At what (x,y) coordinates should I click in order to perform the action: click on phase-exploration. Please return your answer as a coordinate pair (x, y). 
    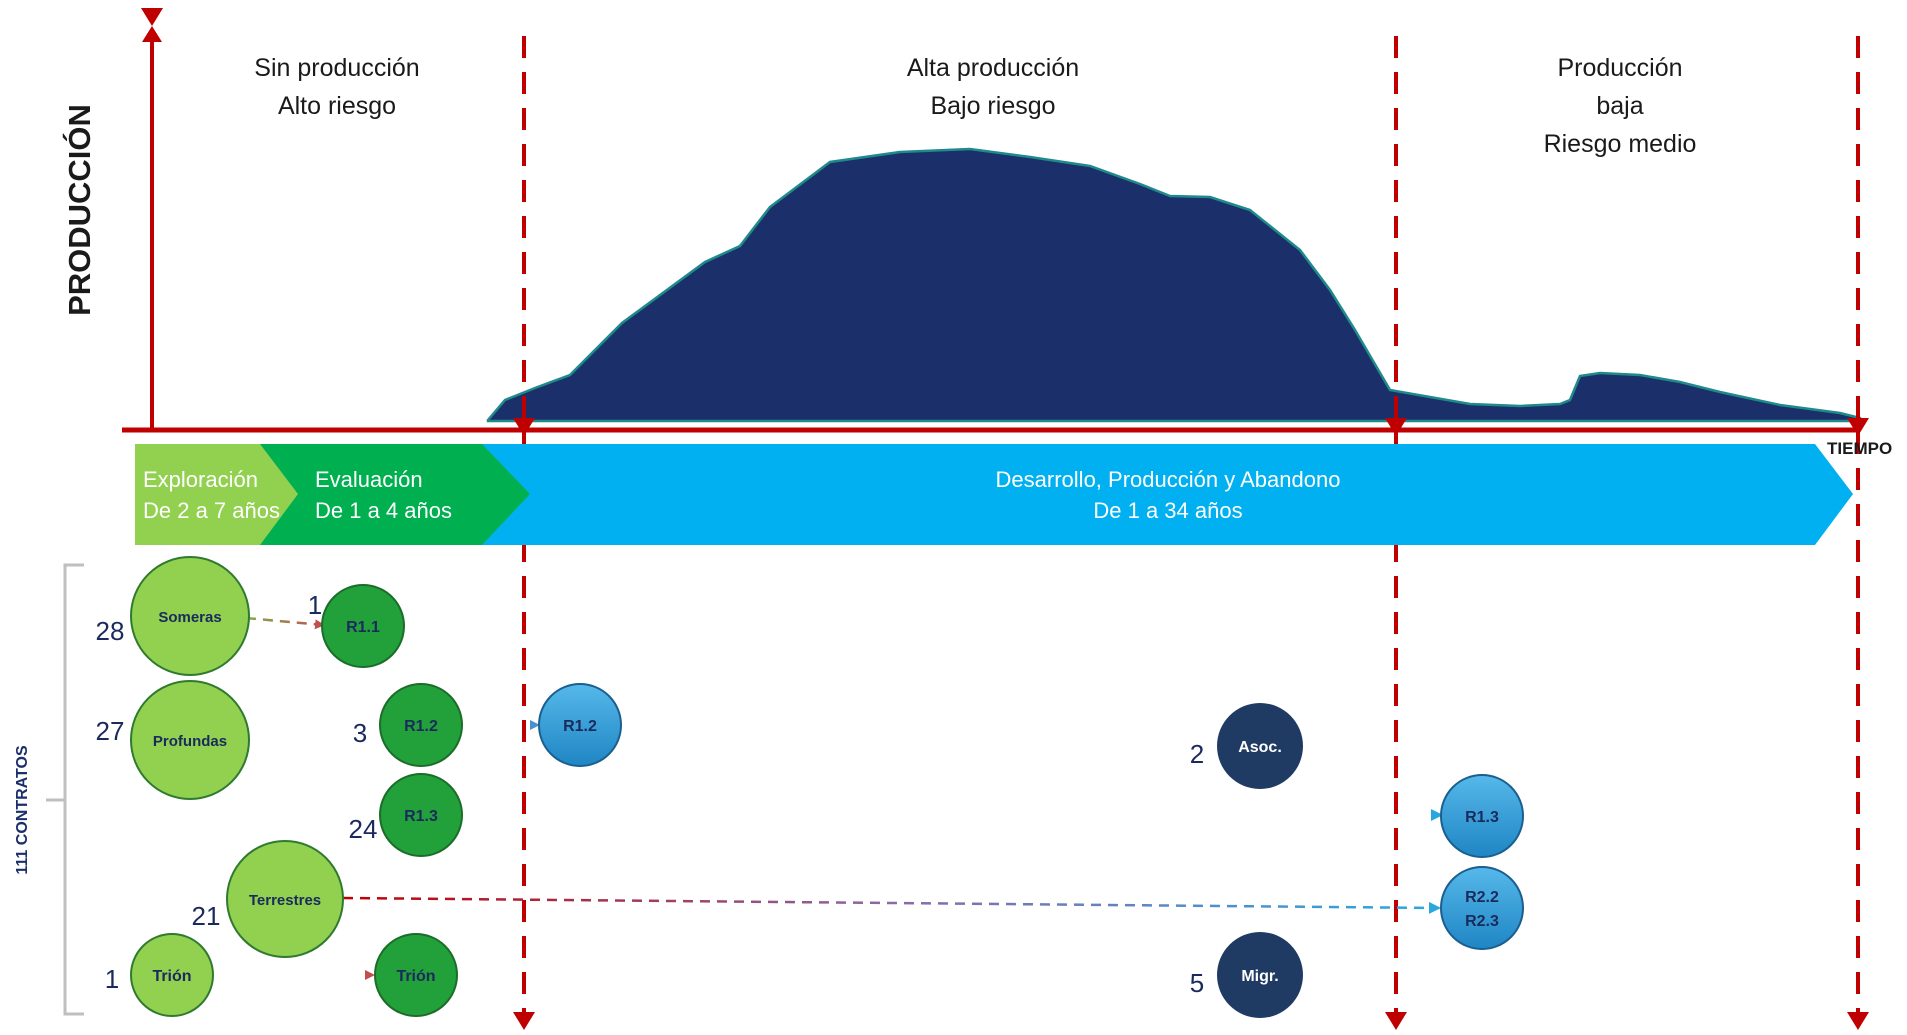
    Looking at the image, I should click on (216, 494).